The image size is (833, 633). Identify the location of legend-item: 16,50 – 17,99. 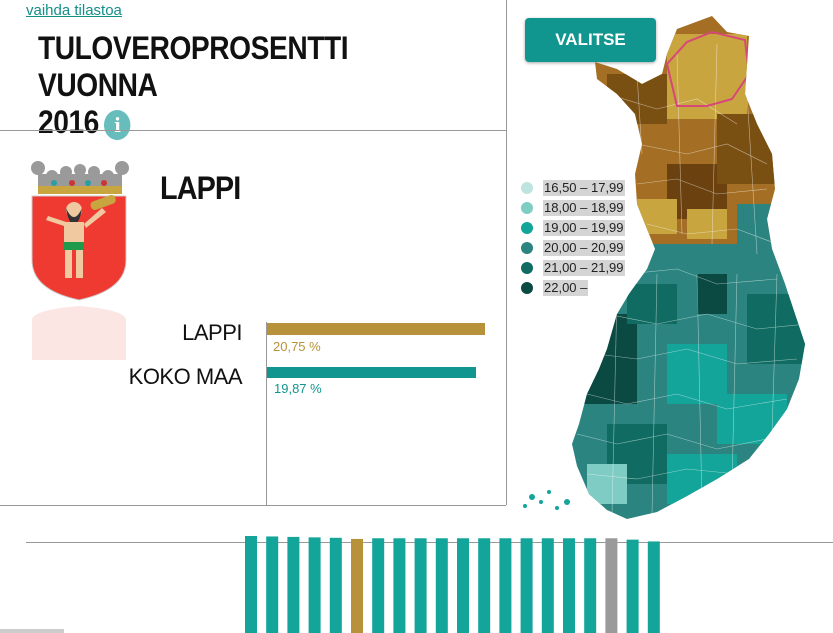
(573, 188).